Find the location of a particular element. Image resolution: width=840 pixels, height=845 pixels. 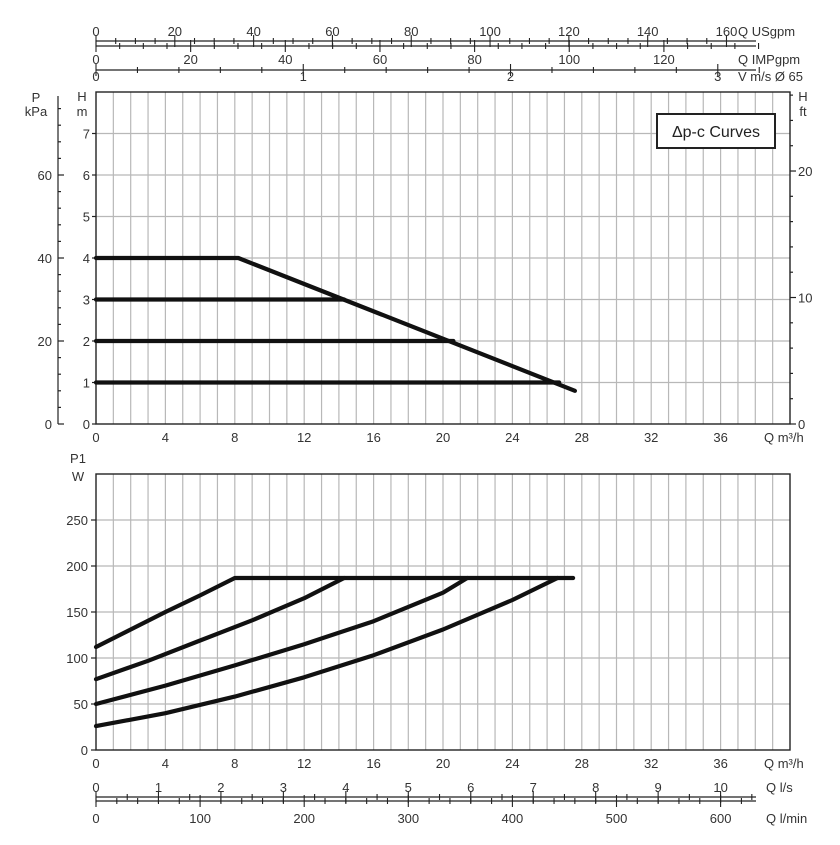

ls-axis-tick-label: 2 is located at coordinates (220, 787).